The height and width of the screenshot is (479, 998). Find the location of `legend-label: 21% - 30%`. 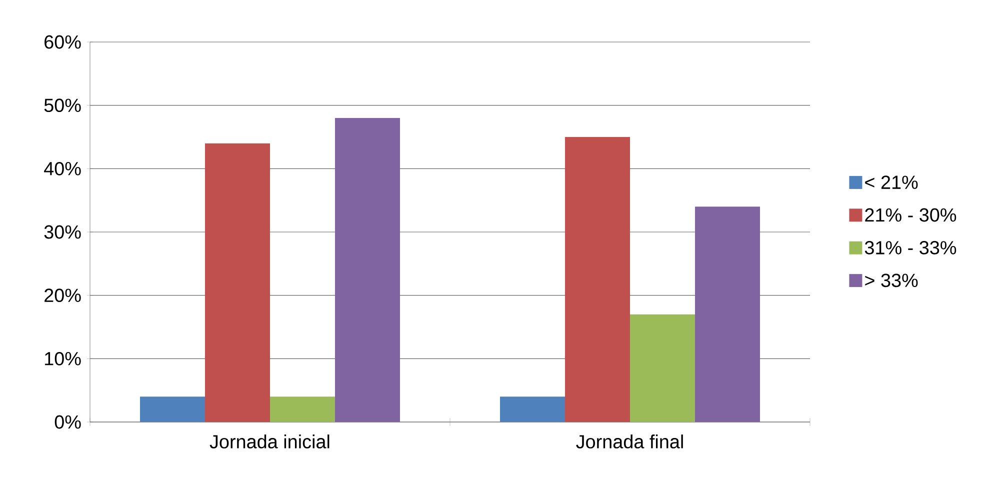

legend-label: 21% - 30% is located at coordinates (910, 215).